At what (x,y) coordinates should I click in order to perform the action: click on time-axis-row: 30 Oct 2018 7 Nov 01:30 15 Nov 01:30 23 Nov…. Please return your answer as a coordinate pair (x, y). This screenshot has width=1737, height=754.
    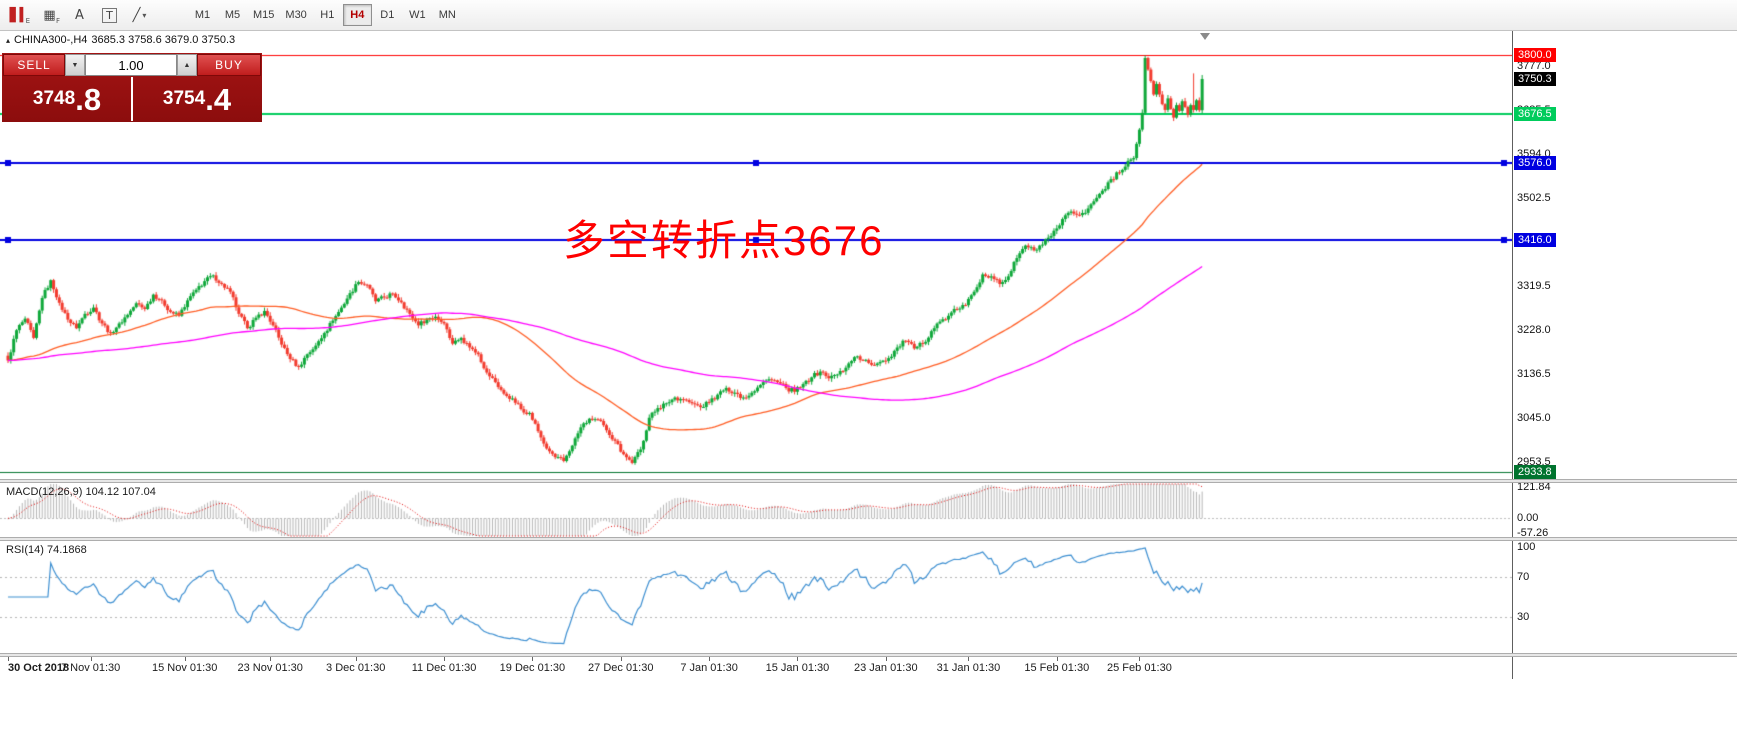
    Looking at the image, I should click on (868, 668).